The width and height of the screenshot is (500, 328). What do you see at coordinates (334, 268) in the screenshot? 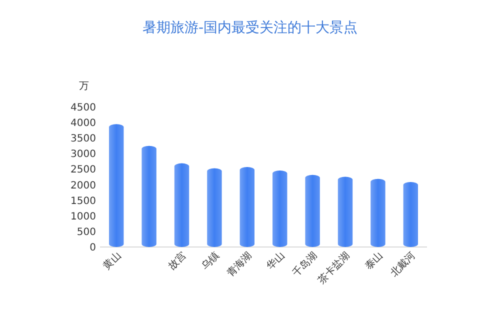
I see `x-tick-label: 茶卡盐湖` at bounding box center [334, 268].